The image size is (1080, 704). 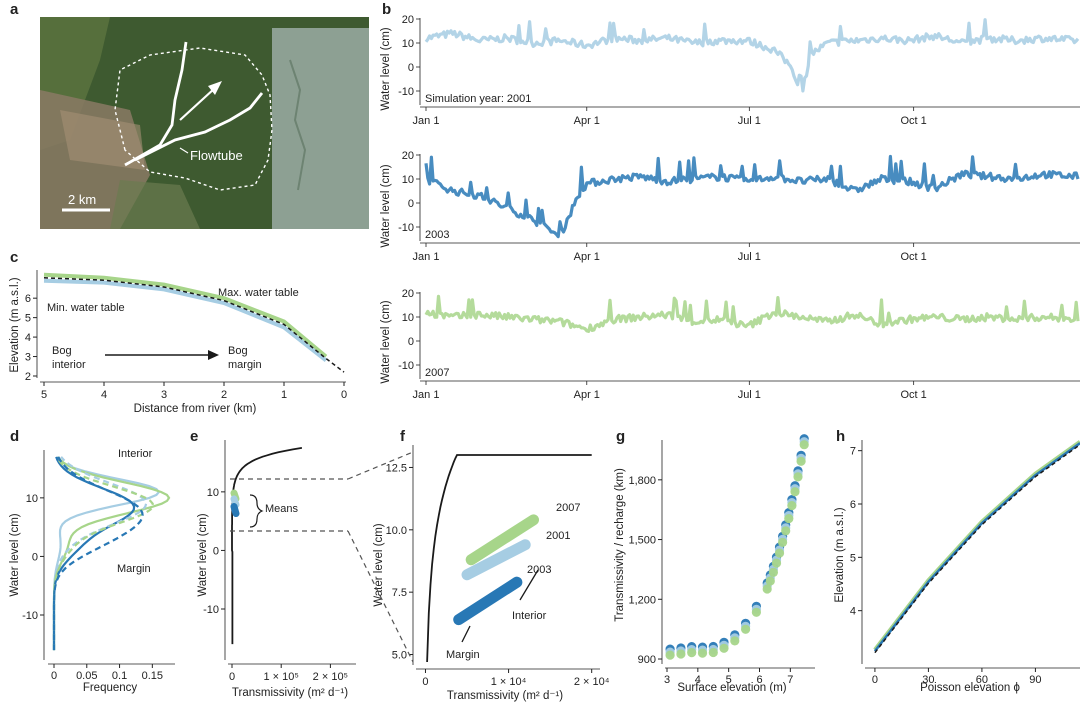 I want to click on panel-label-b: b, so click(x=386, y=9).